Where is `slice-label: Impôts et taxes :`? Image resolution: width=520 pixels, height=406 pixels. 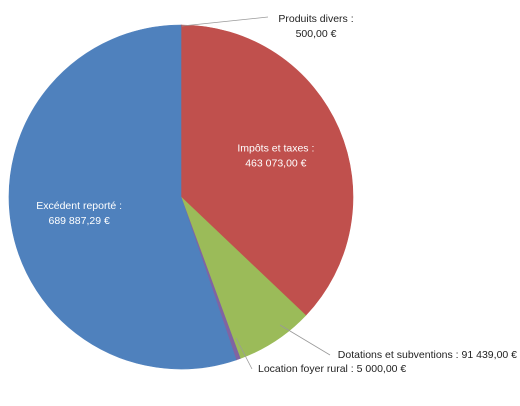 slice-label: Impôts et taxes : is located at coordinates (275, 148).